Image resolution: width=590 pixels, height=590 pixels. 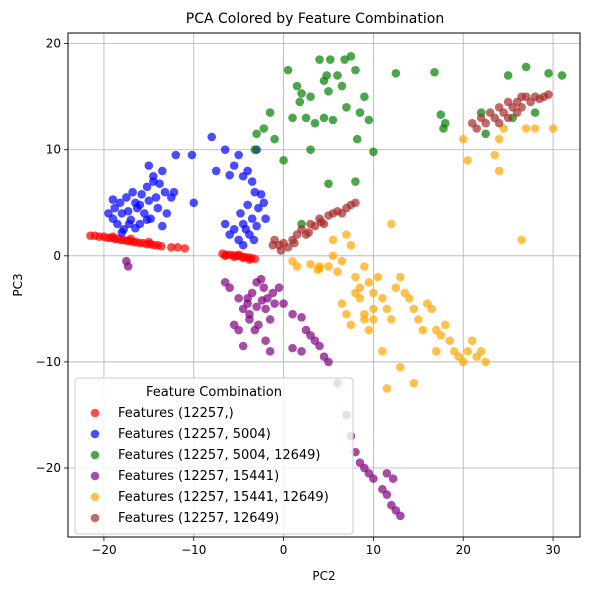 What do you see at coordinates (193, 550) in the screenshot?
I see `x-tick-label: −10` at bounding box center [193, 550].